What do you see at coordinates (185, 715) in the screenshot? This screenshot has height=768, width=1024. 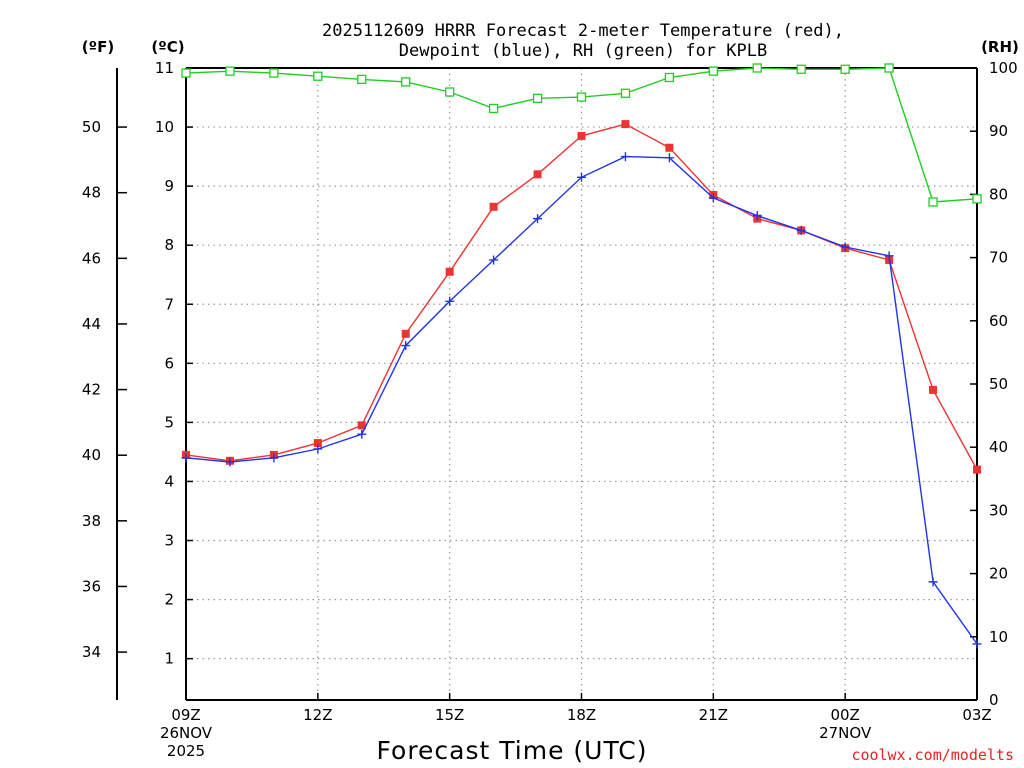 I see `x-tick-label: 09Z` at bounding box center [185, 715].